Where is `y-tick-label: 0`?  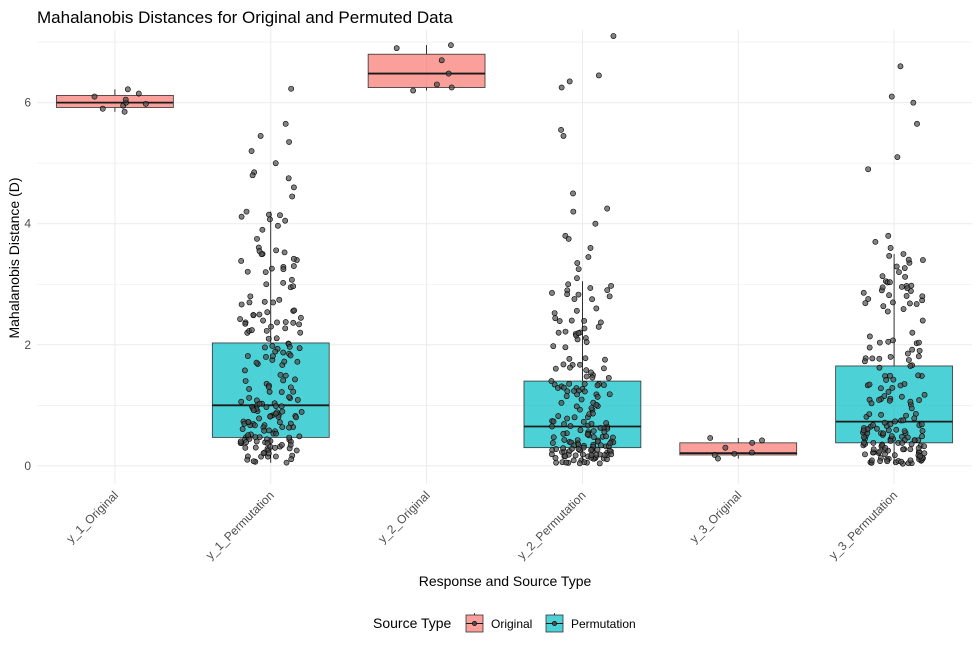
y-tick-label: 0 is located at coordinates (27, 466).